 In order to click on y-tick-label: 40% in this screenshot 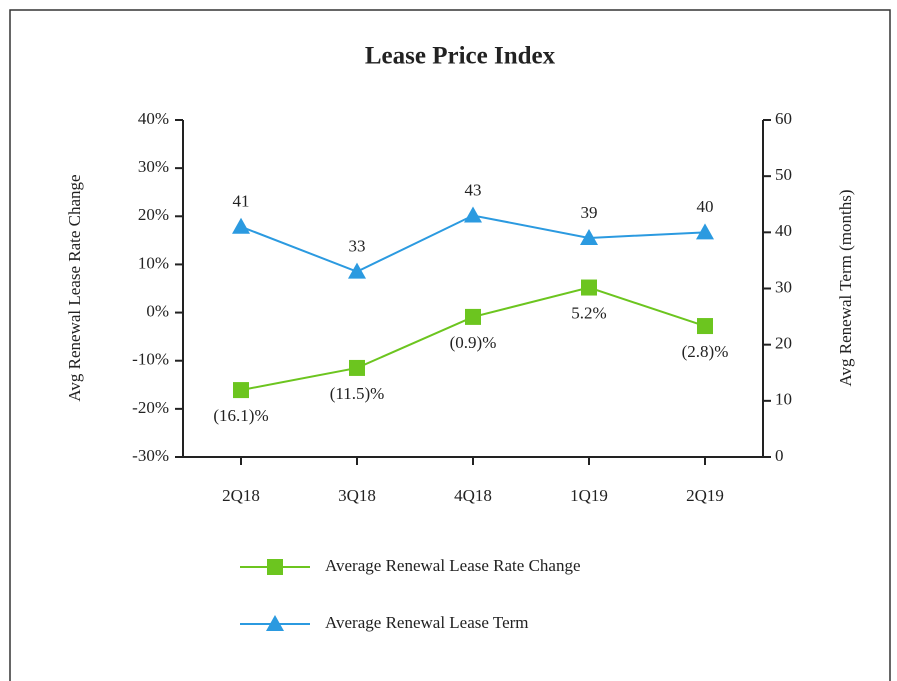, I will do `click(153, 118)`.